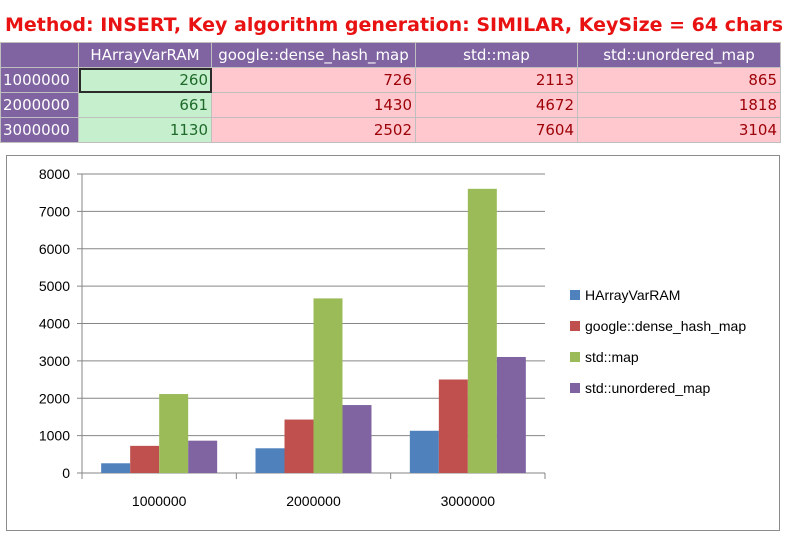  Describe the element at coordinates (54, 361) in the screenshot. I see `y-tick-label: 3000` at that location.